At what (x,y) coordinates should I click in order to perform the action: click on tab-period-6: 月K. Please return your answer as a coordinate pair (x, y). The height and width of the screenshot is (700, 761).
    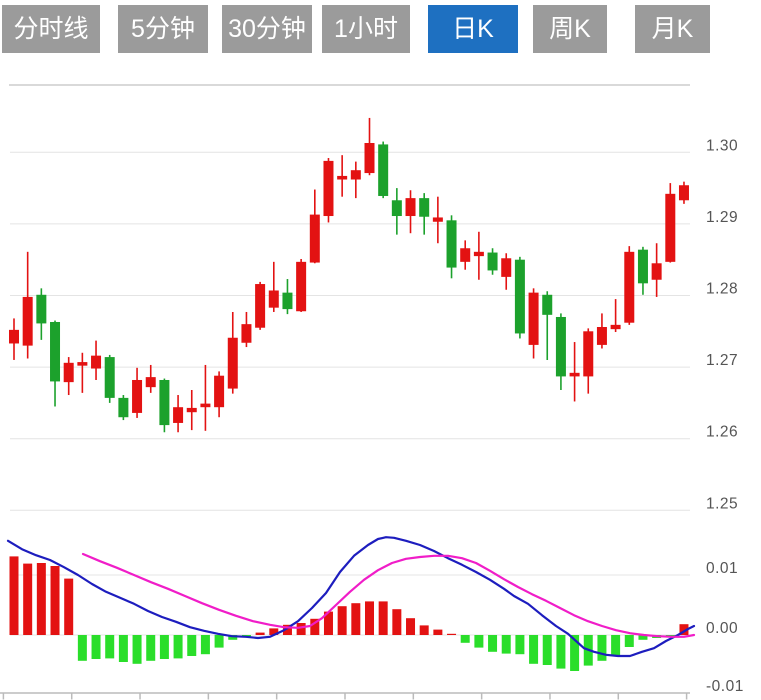
    Looking at the image, I should click on (672, 29).